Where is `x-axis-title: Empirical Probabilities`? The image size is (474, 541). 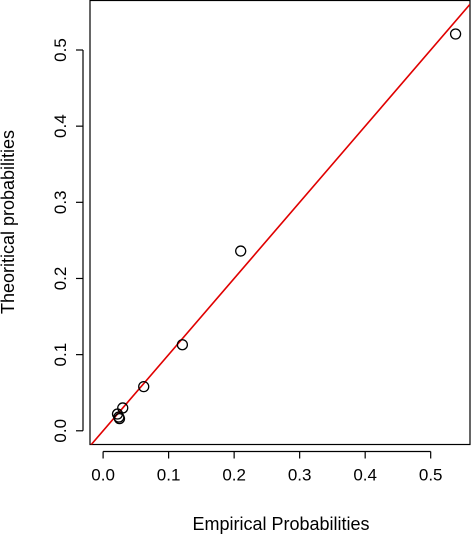
x-axis-title: Empirical Probabilities is located at coordinates (280, 524).